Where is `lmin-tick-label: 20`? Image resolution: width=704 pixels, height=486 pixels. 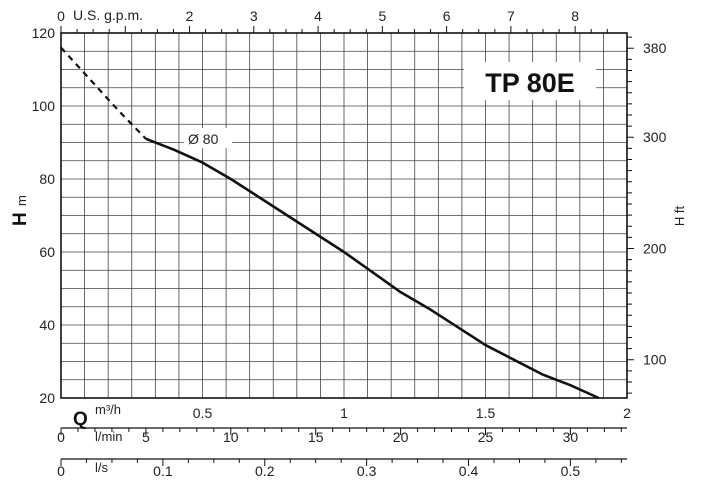
lmin-tick-label: 20 is located at coordinates (401, 437).